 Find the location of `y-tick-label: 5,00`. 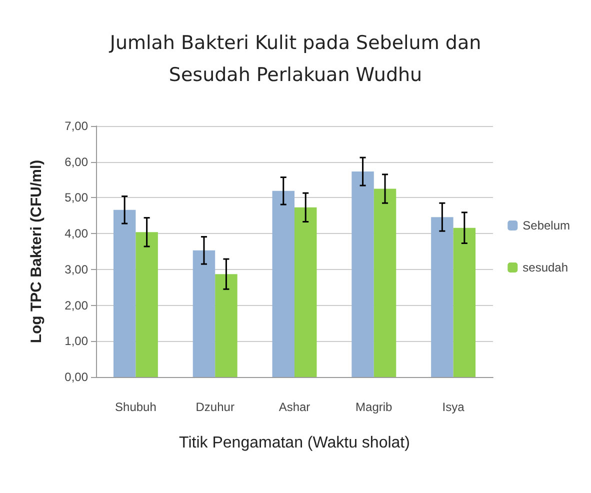

y-tick-label: 5,00 is located at coordinates (76, 197).